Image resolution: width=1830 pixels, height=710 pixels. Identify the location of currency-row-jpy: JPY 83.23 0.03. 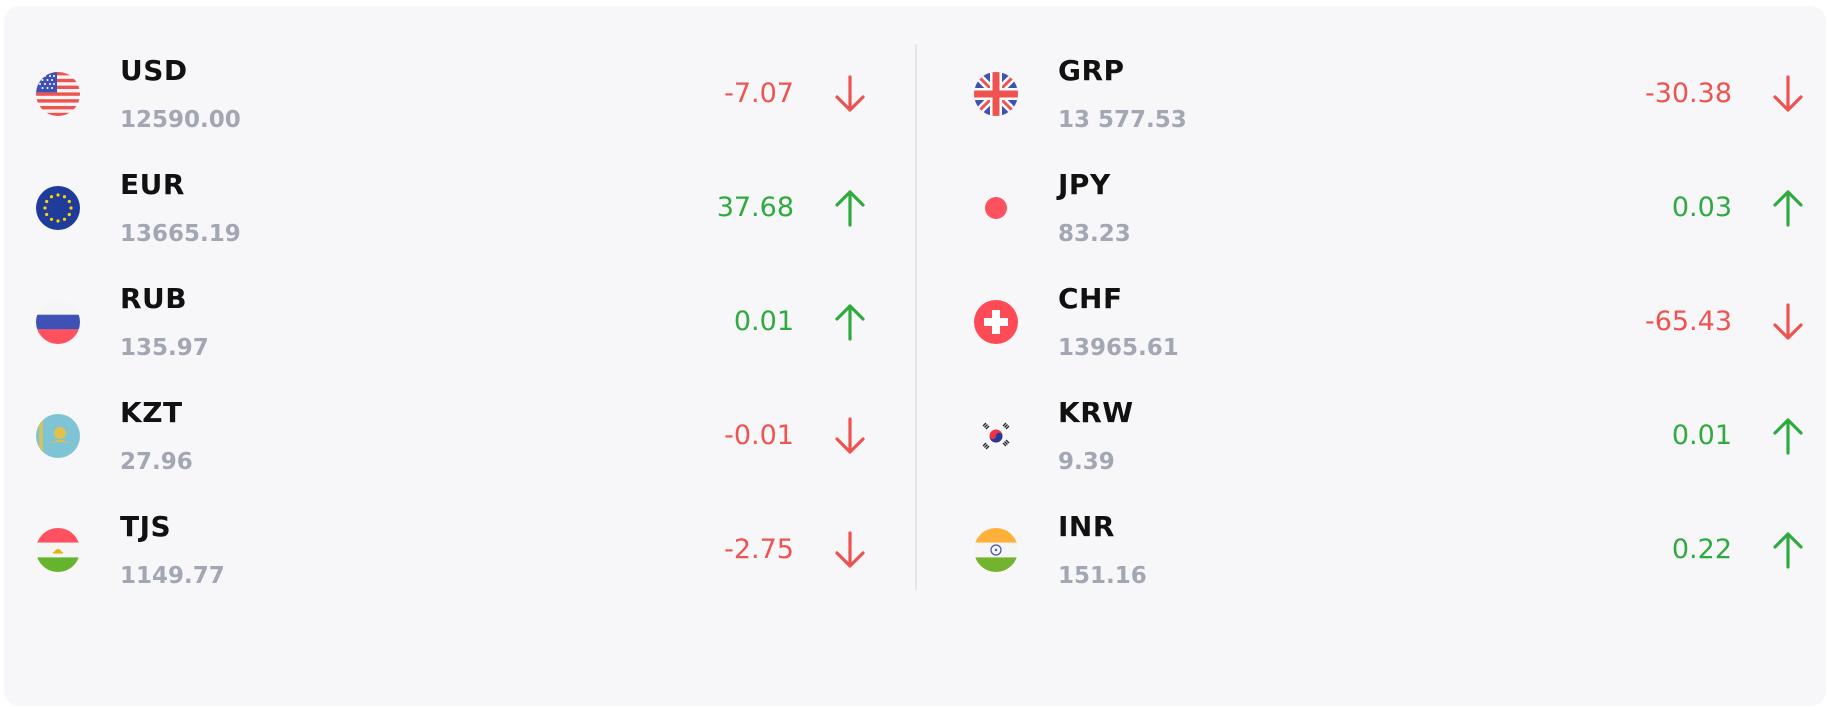
(1391, 205).